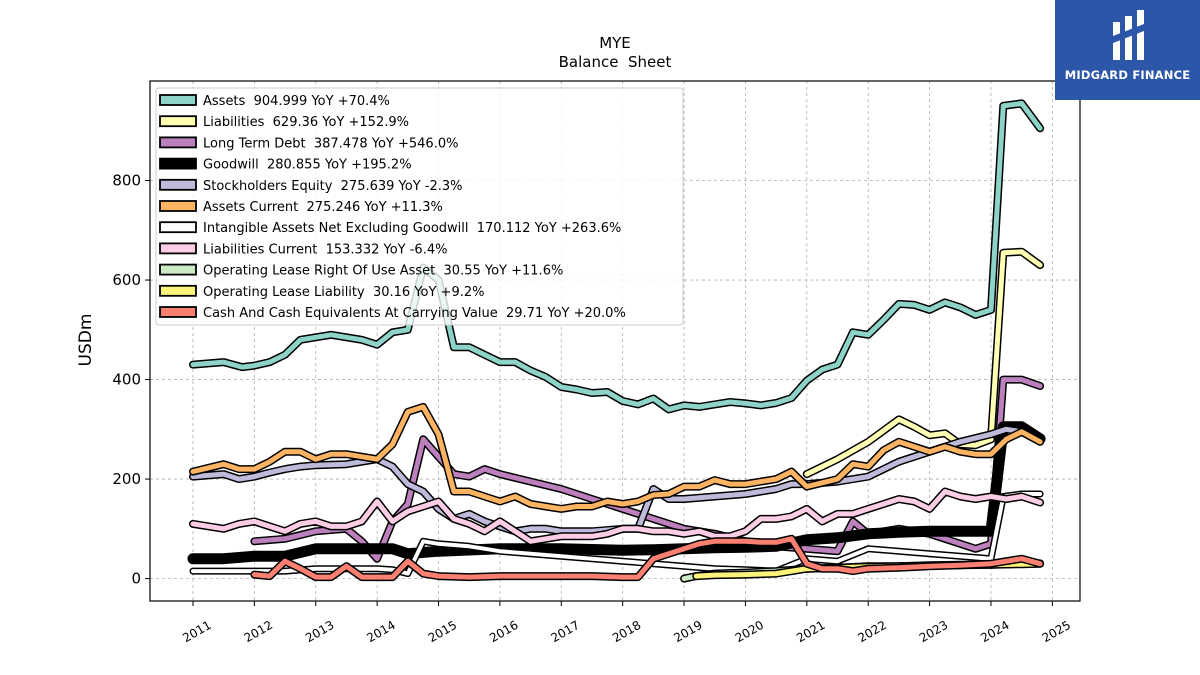 This screenshot has height=675, width=1200. I want to click on x-tick-label: 2013, so click(319, 631).